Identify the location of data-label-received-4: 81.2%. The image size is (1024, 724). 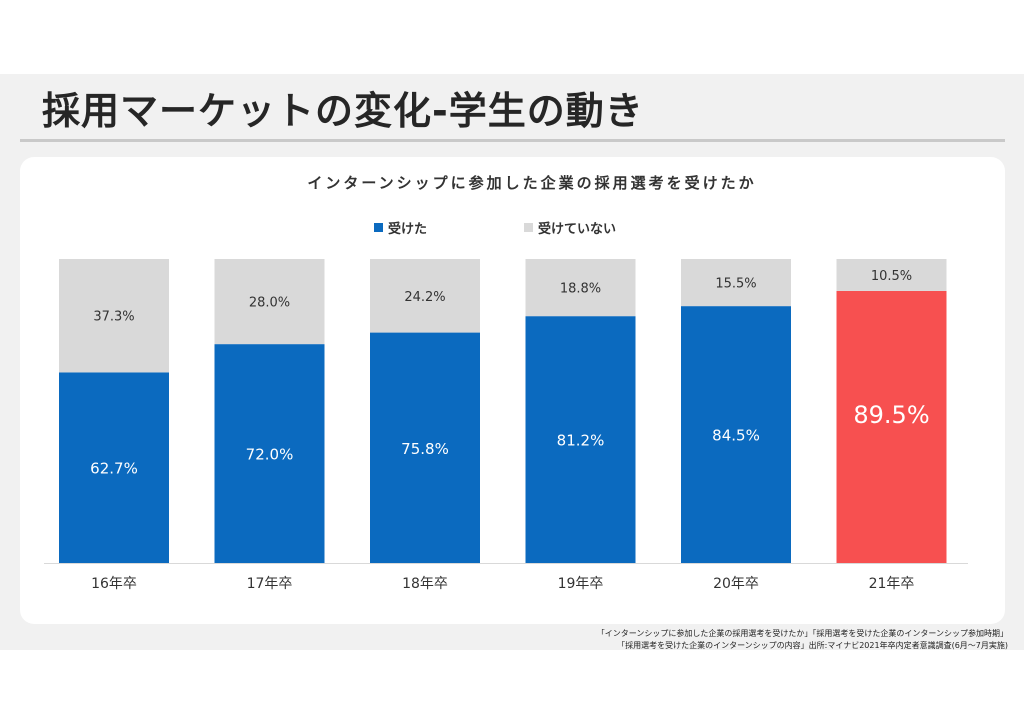
(581, 441).